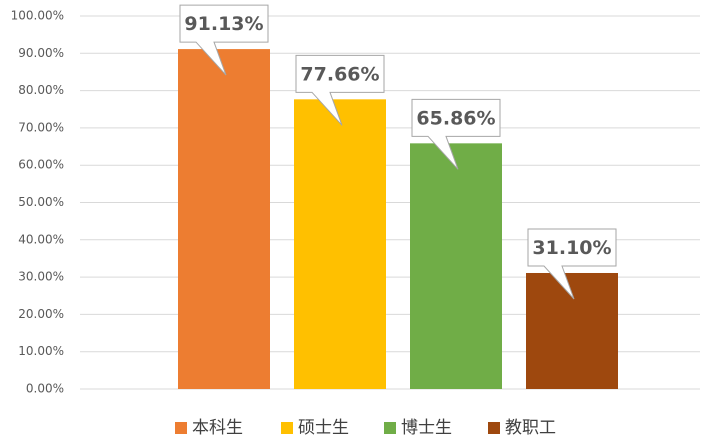 Image resolution: width=718 pixels, height=437 pixels. What do you see at coordinates (41, 239) in the screenshot?
I see `y-tick-label: 40.00%` at bounding box center [41, 239].